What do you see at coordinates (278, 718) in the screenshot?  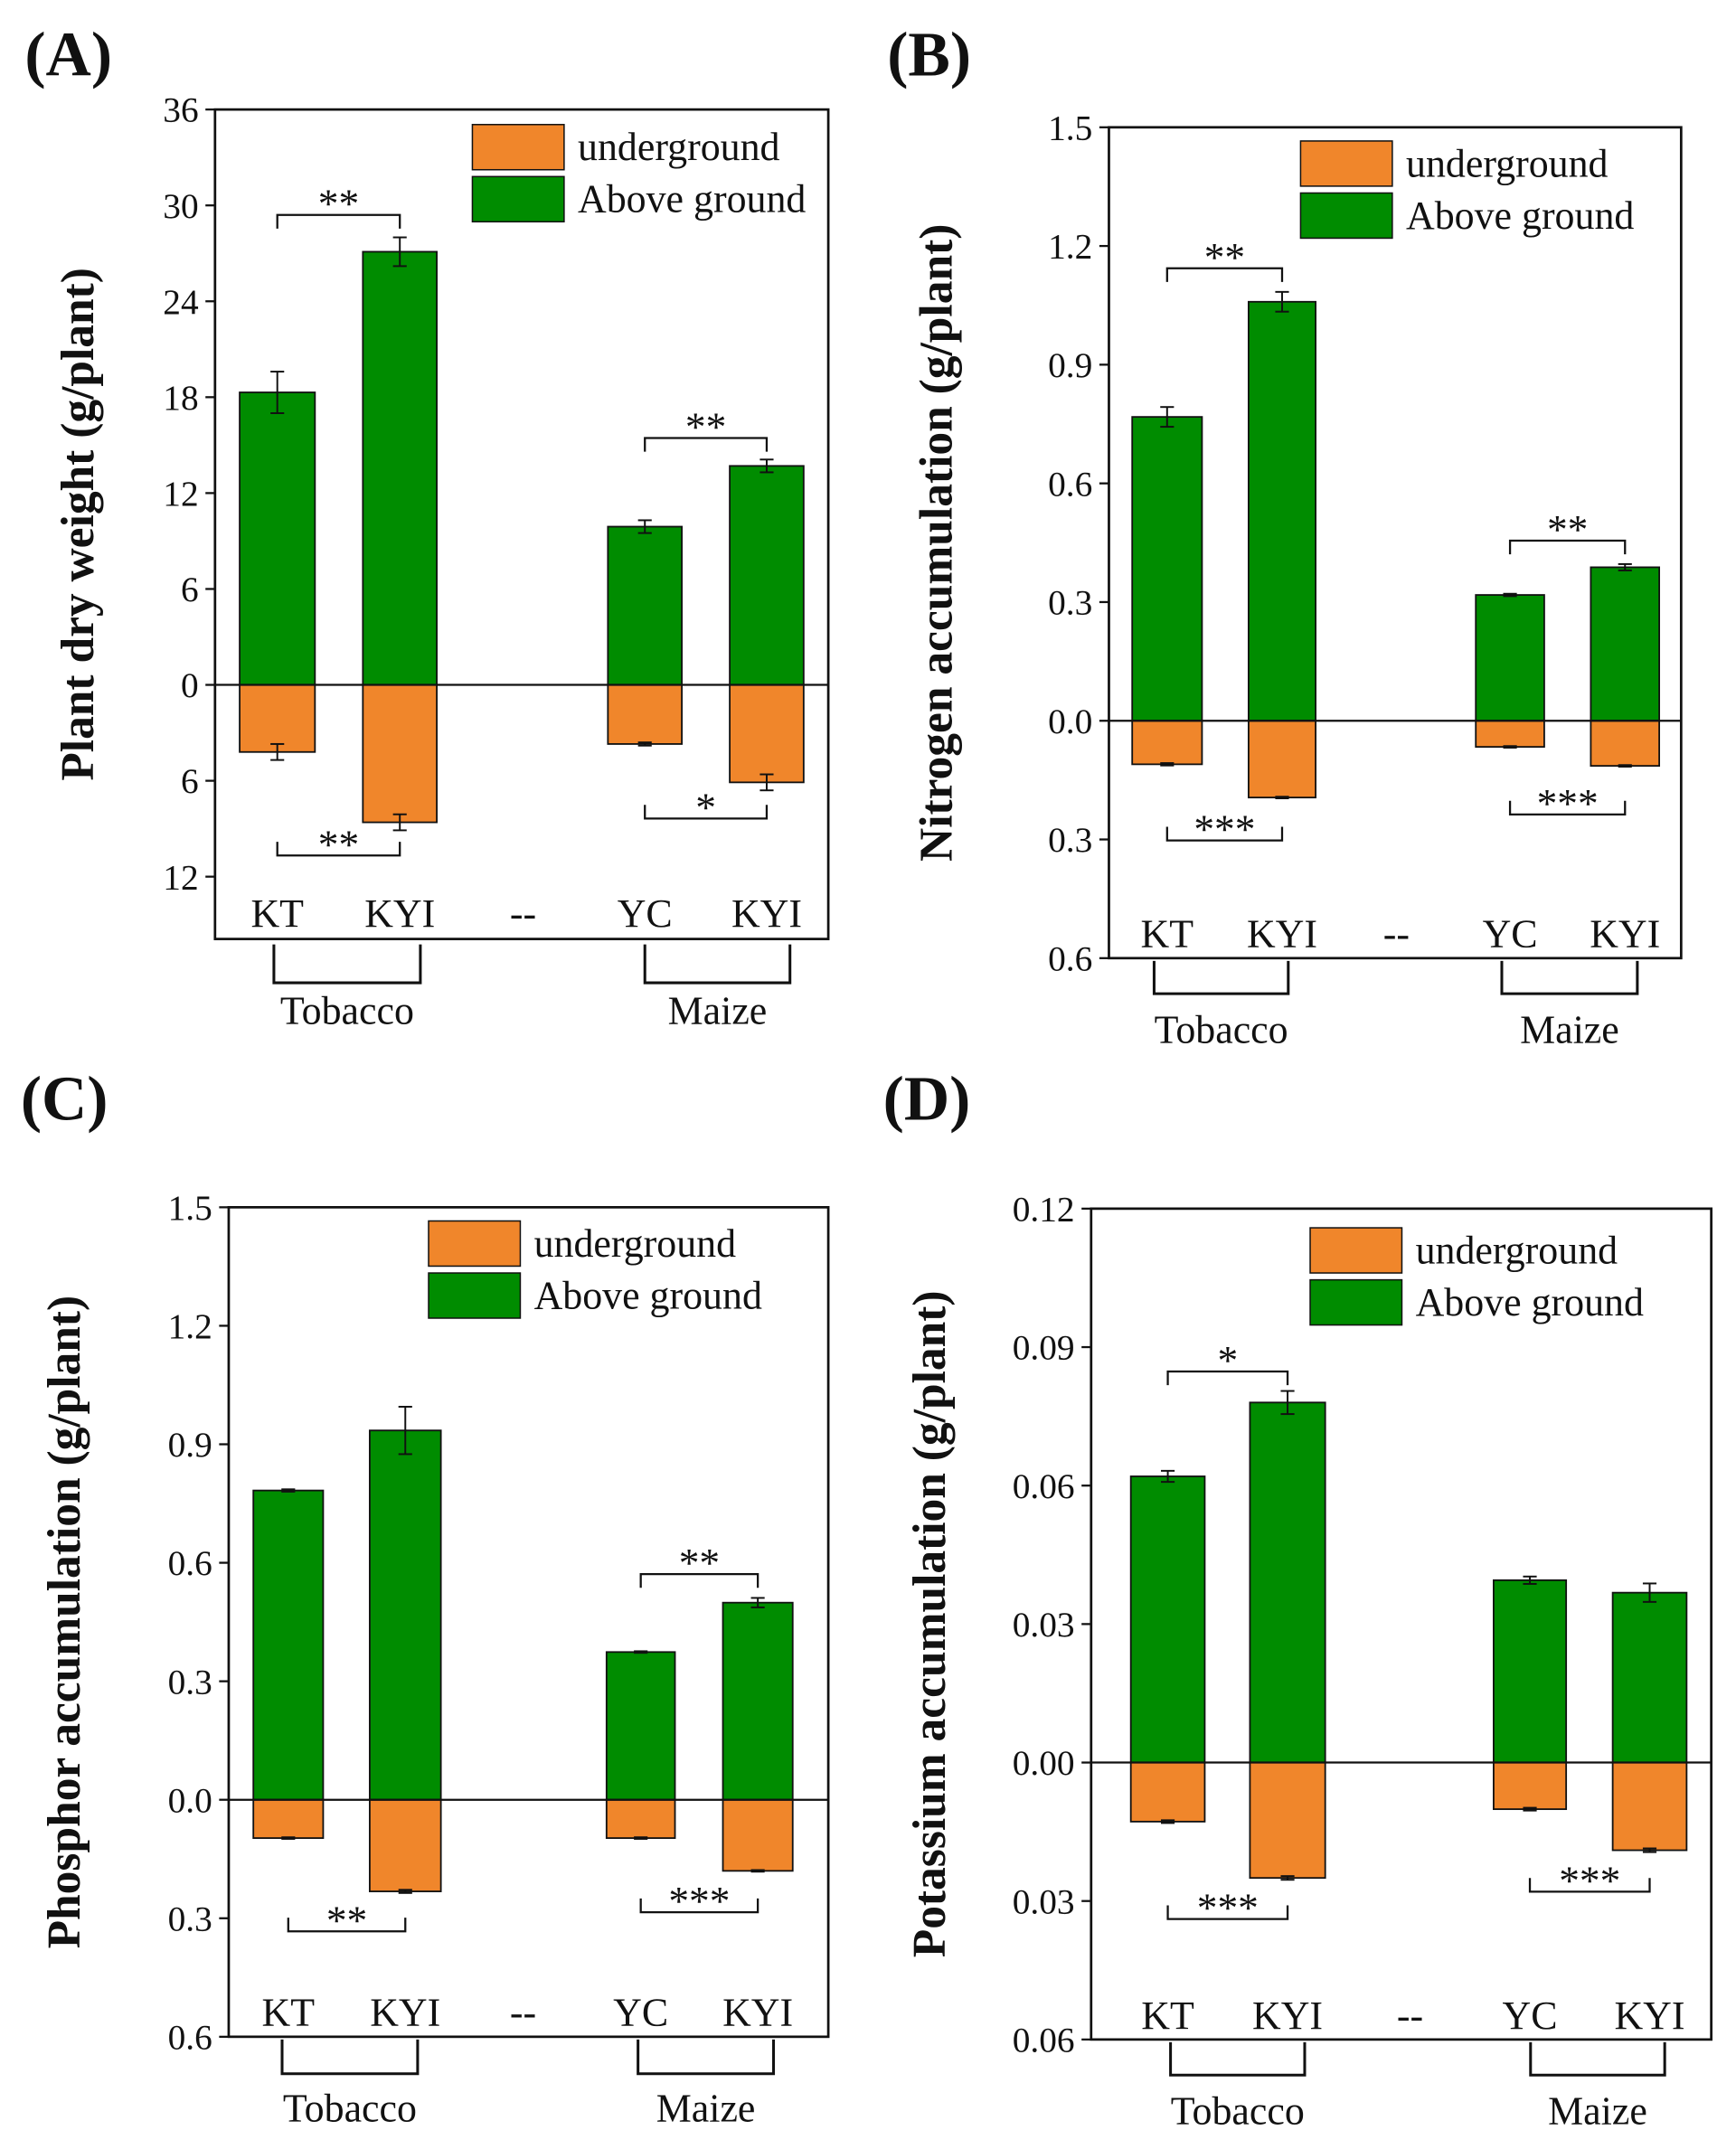 I see `bar-underground-kt` at bounding box center [278, 718].